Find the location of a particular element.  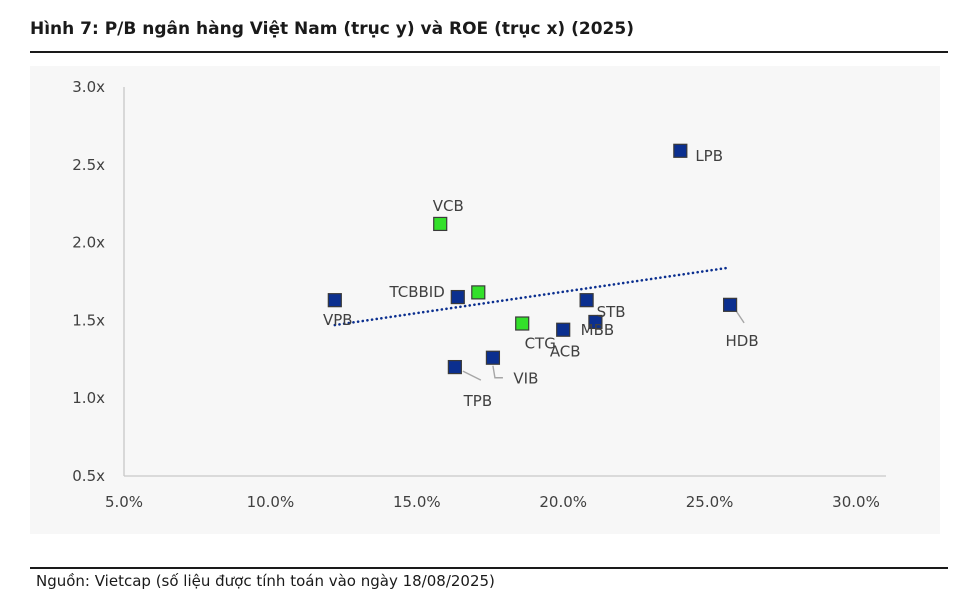

marker-tpb is located at coordinates (454, 367).